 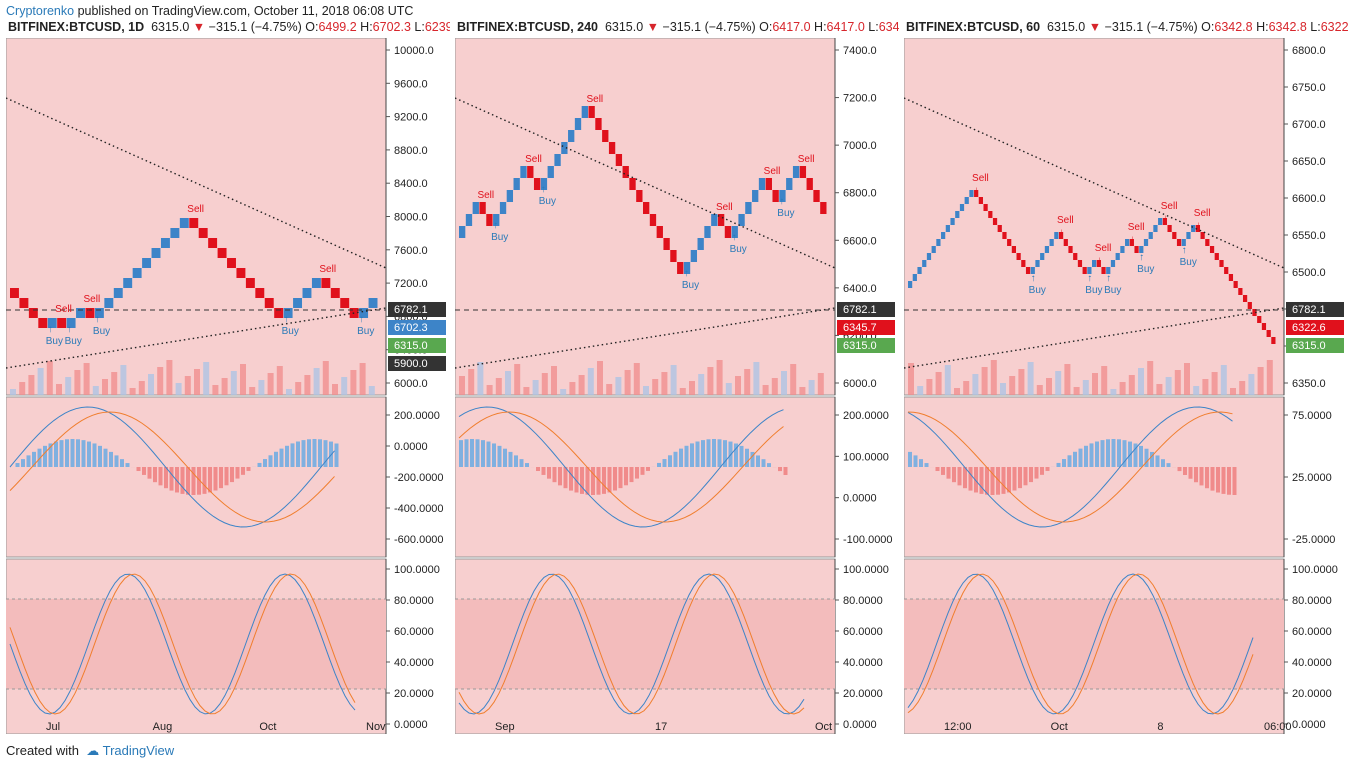 I want to click on created-with-label: Created with, so click(x=42, y=750).